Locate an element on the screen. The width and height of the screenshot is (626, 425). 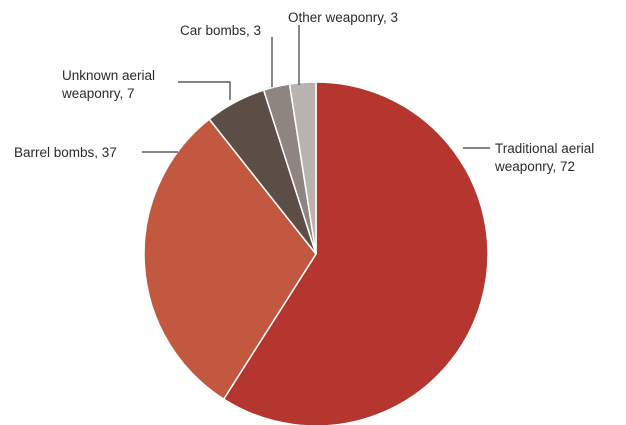
label-other-weaponry: Other weaponry, 3 is located at coordinates (343, 17).